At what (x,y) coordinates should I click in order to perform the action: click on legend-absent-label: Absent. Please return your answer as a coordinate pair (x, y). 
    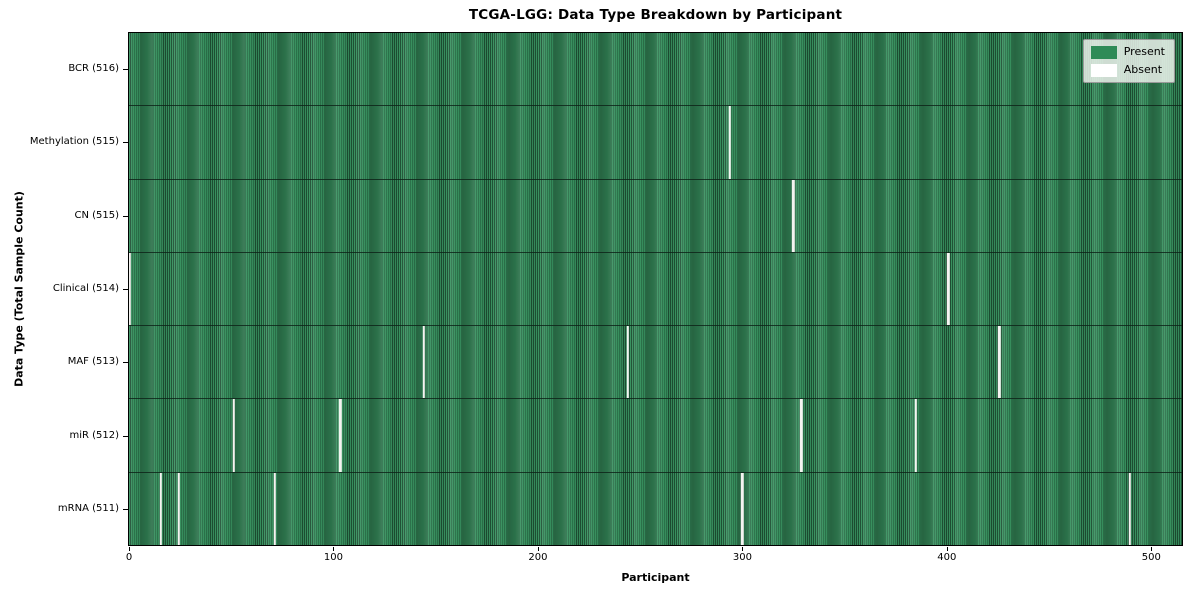
    Looking at the image, I should click on (1143, 69).